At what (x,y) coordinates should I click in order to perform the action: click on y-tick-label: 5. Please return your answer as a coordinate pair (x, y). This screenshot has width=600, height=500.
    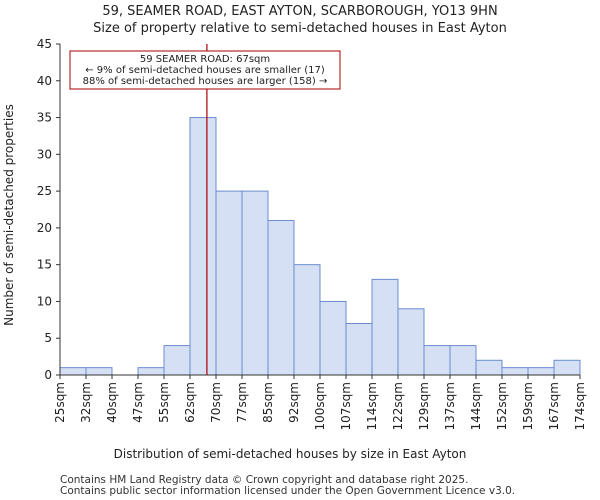
    Looking at the image, I should click on (48, 338).